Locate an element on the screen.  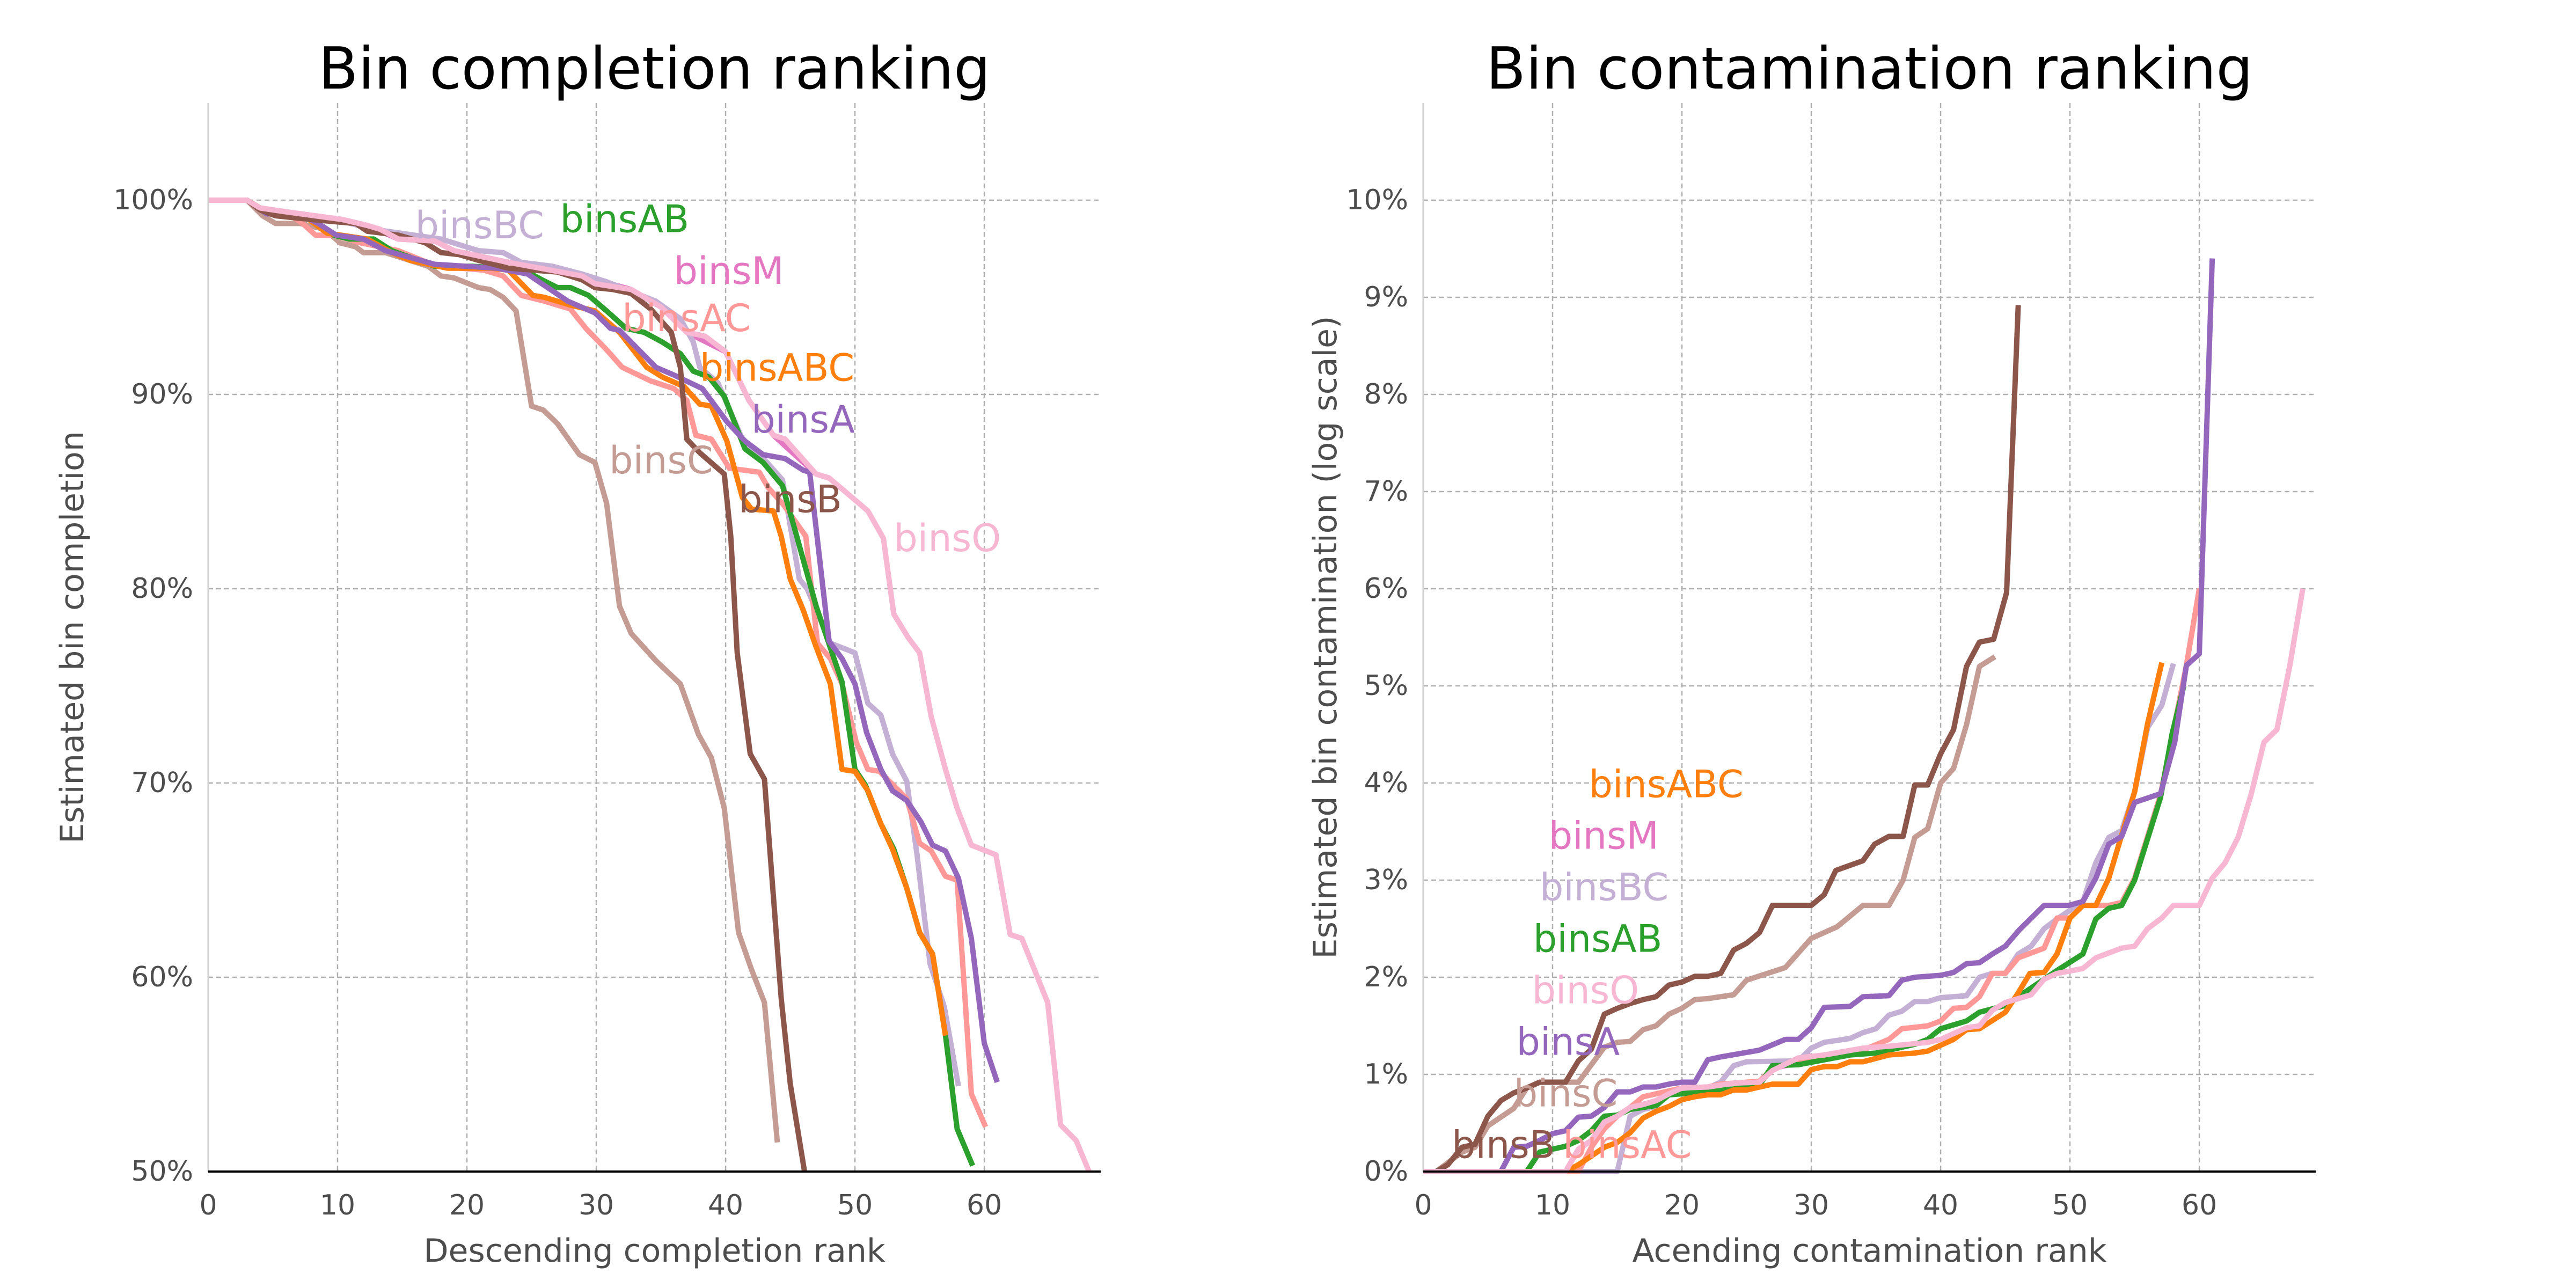
y-tick-label: 0% is located at coordinates (1386, 1171).